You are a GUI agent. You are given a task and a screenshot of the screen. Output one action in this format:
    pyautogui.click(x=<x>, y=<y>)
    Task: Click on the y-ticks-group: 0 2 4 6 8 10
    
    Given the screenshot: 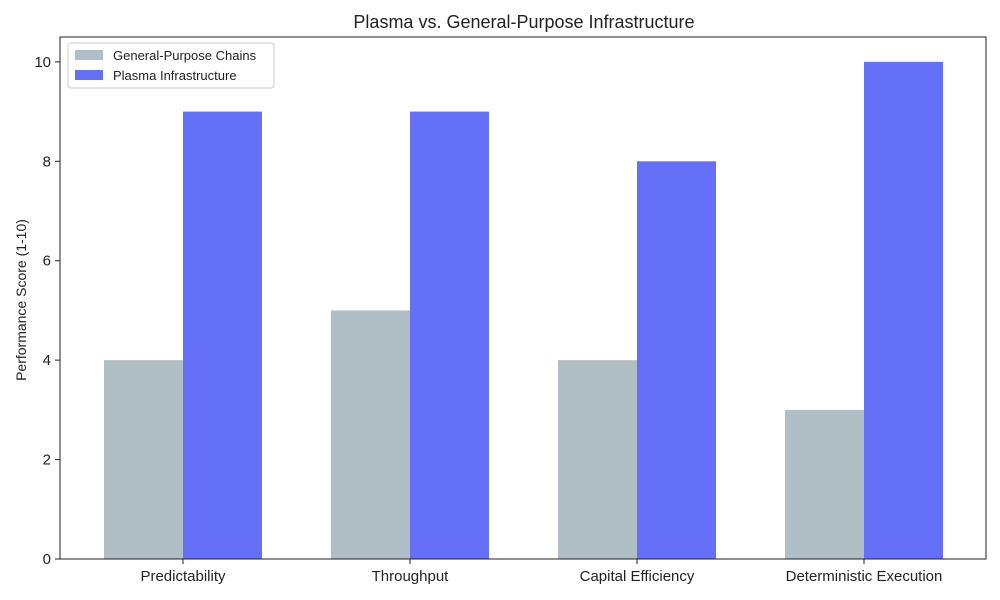 What is the action you would take?
    pyautogui.click(x=47, y=311)
    